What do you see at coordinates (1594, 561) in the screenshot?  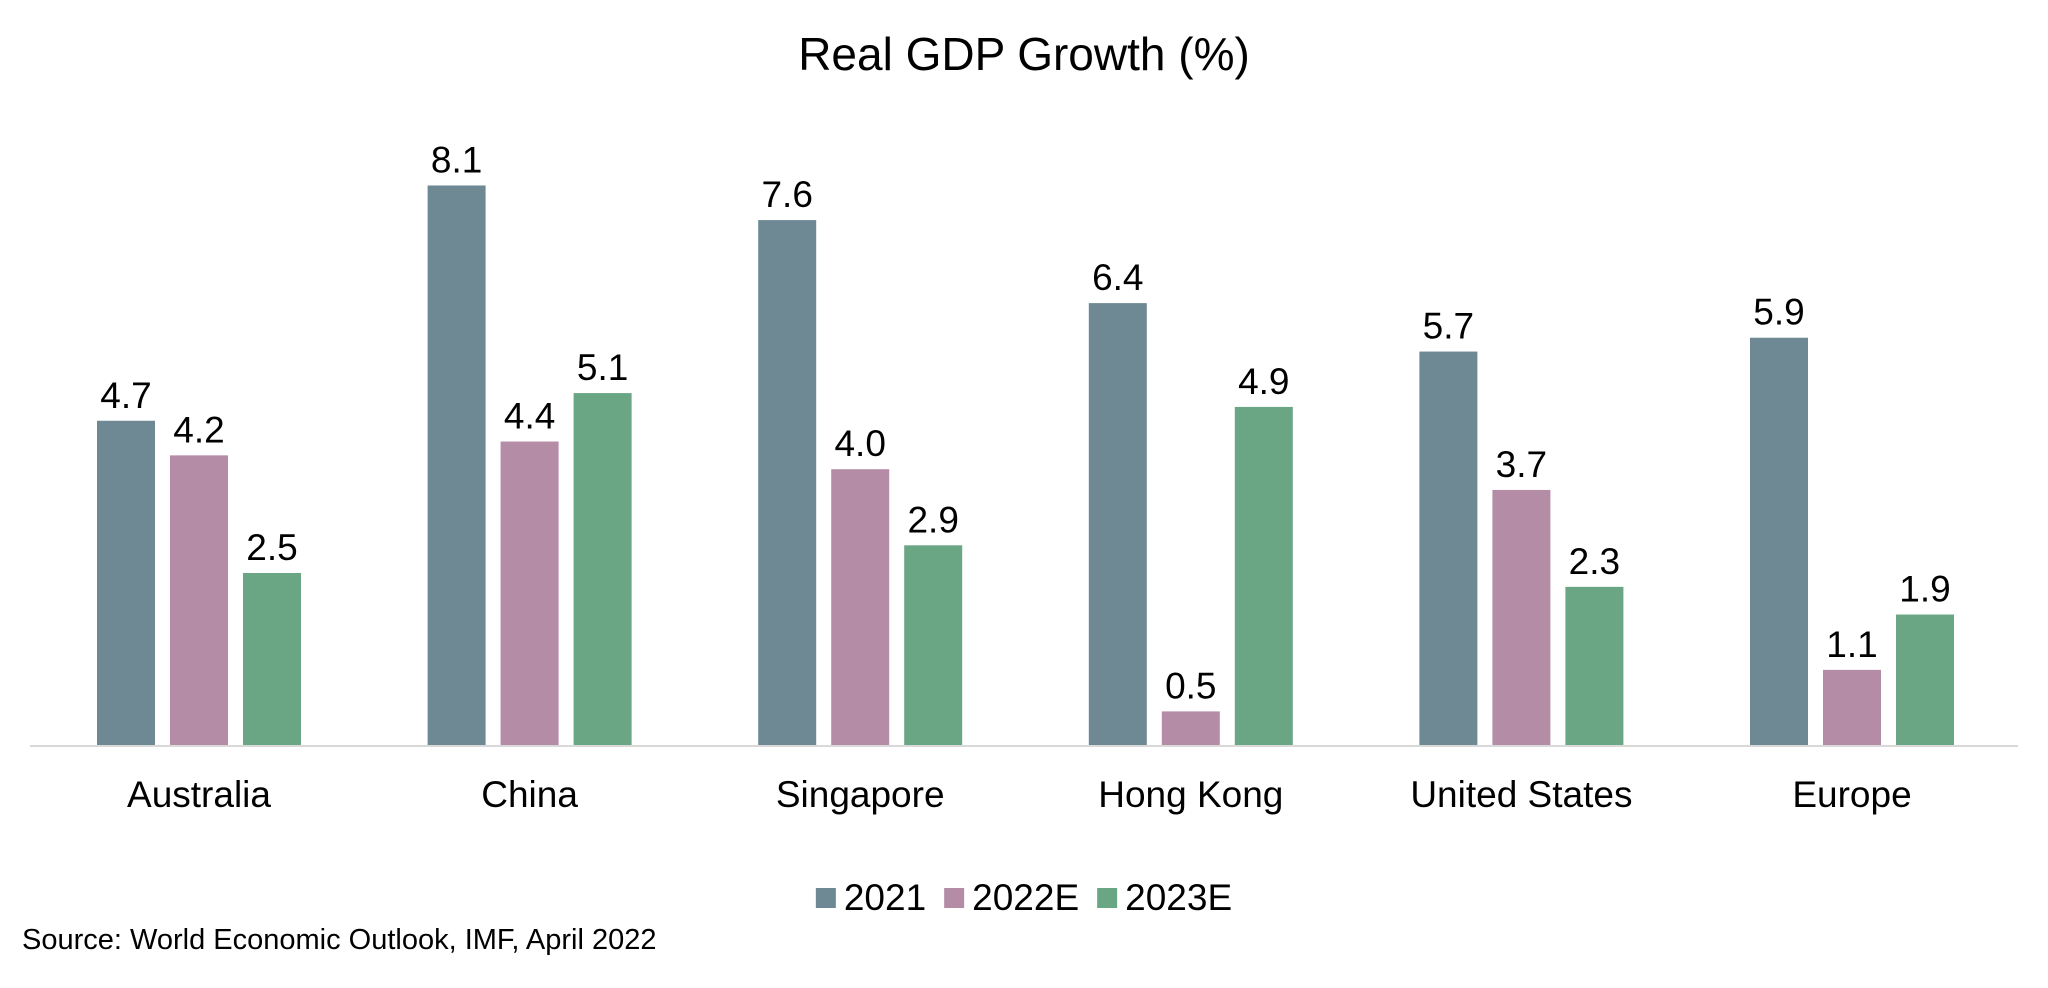 I see `data-label-united-states-2023e: 2.3` at bounding box center [1594, 561].